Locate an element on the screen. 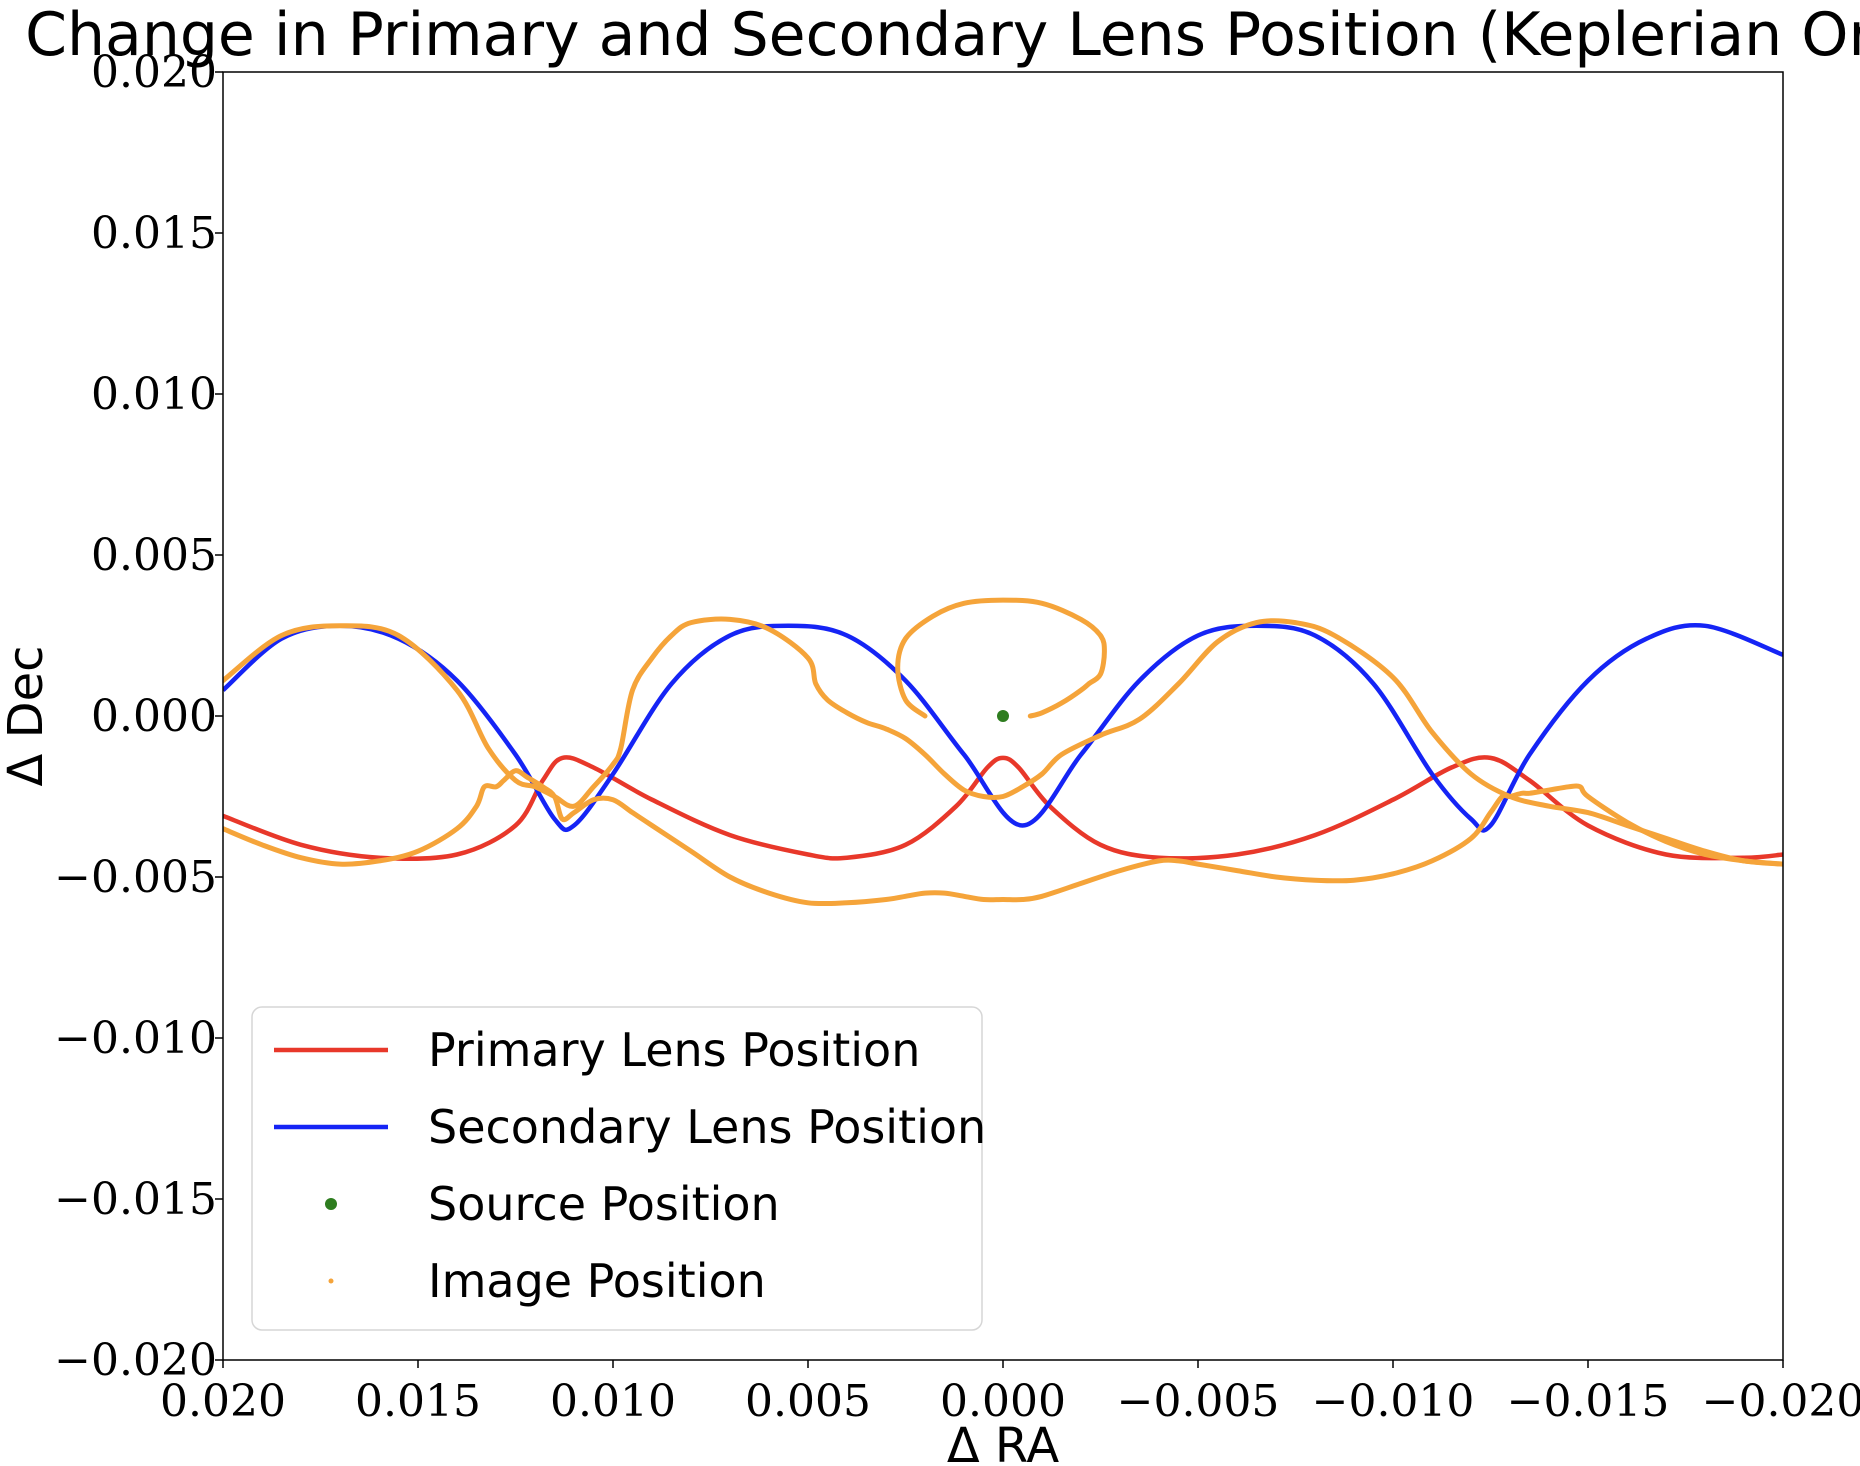  legend-label: Primary Lens Position is located at coordinates (674, 1050).